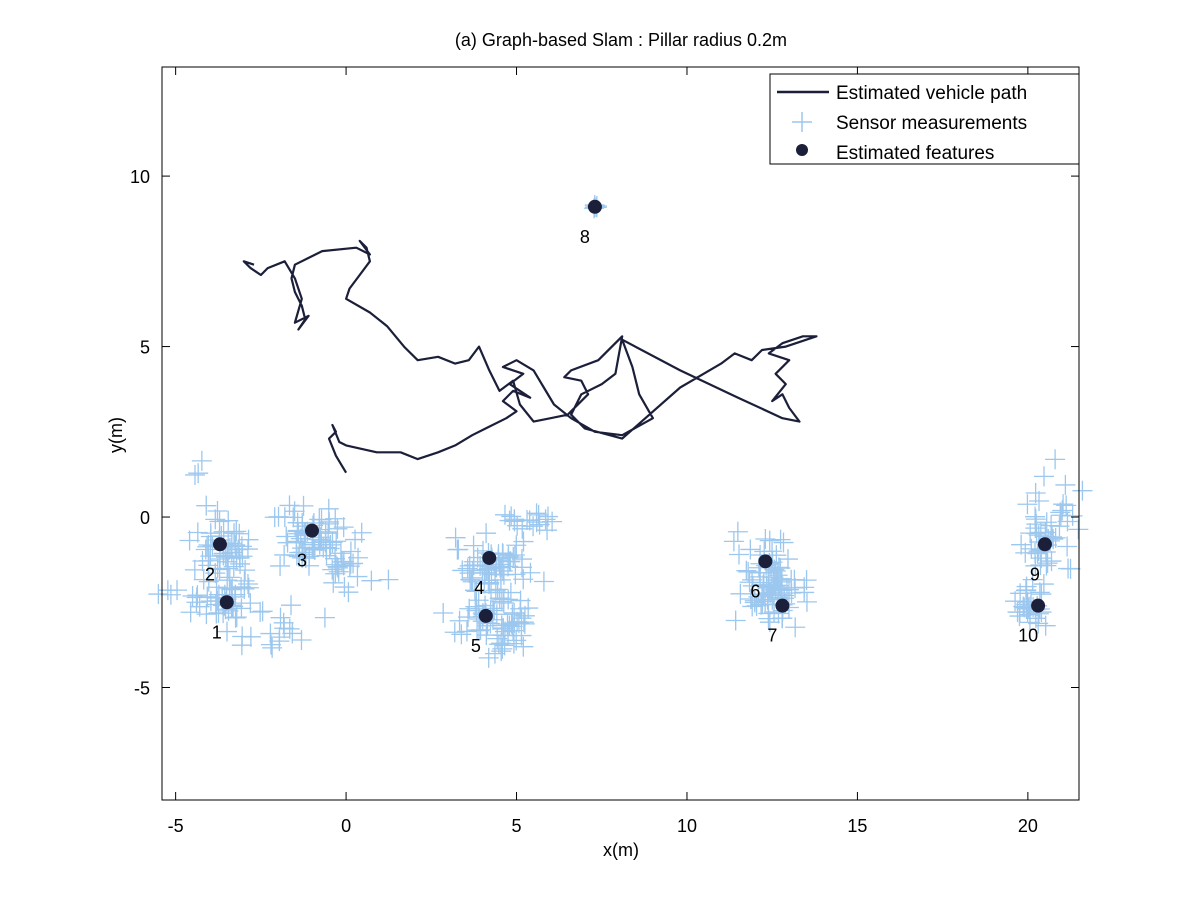 Image resolution: width=1200 pixels, height=900 pixels. I want to click on feature-label-1: 1, so click(217, 632).